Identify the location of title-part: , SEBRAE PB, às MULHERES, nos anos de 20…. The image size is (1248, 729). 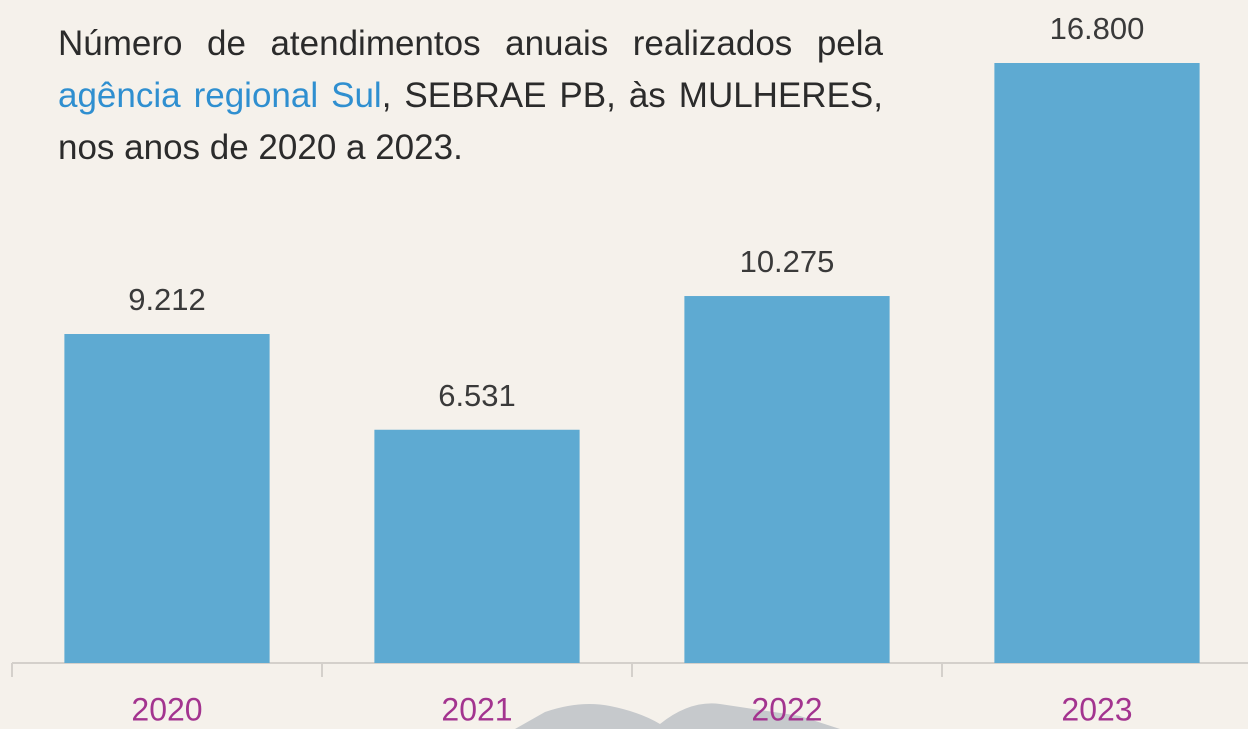
(470, 121).